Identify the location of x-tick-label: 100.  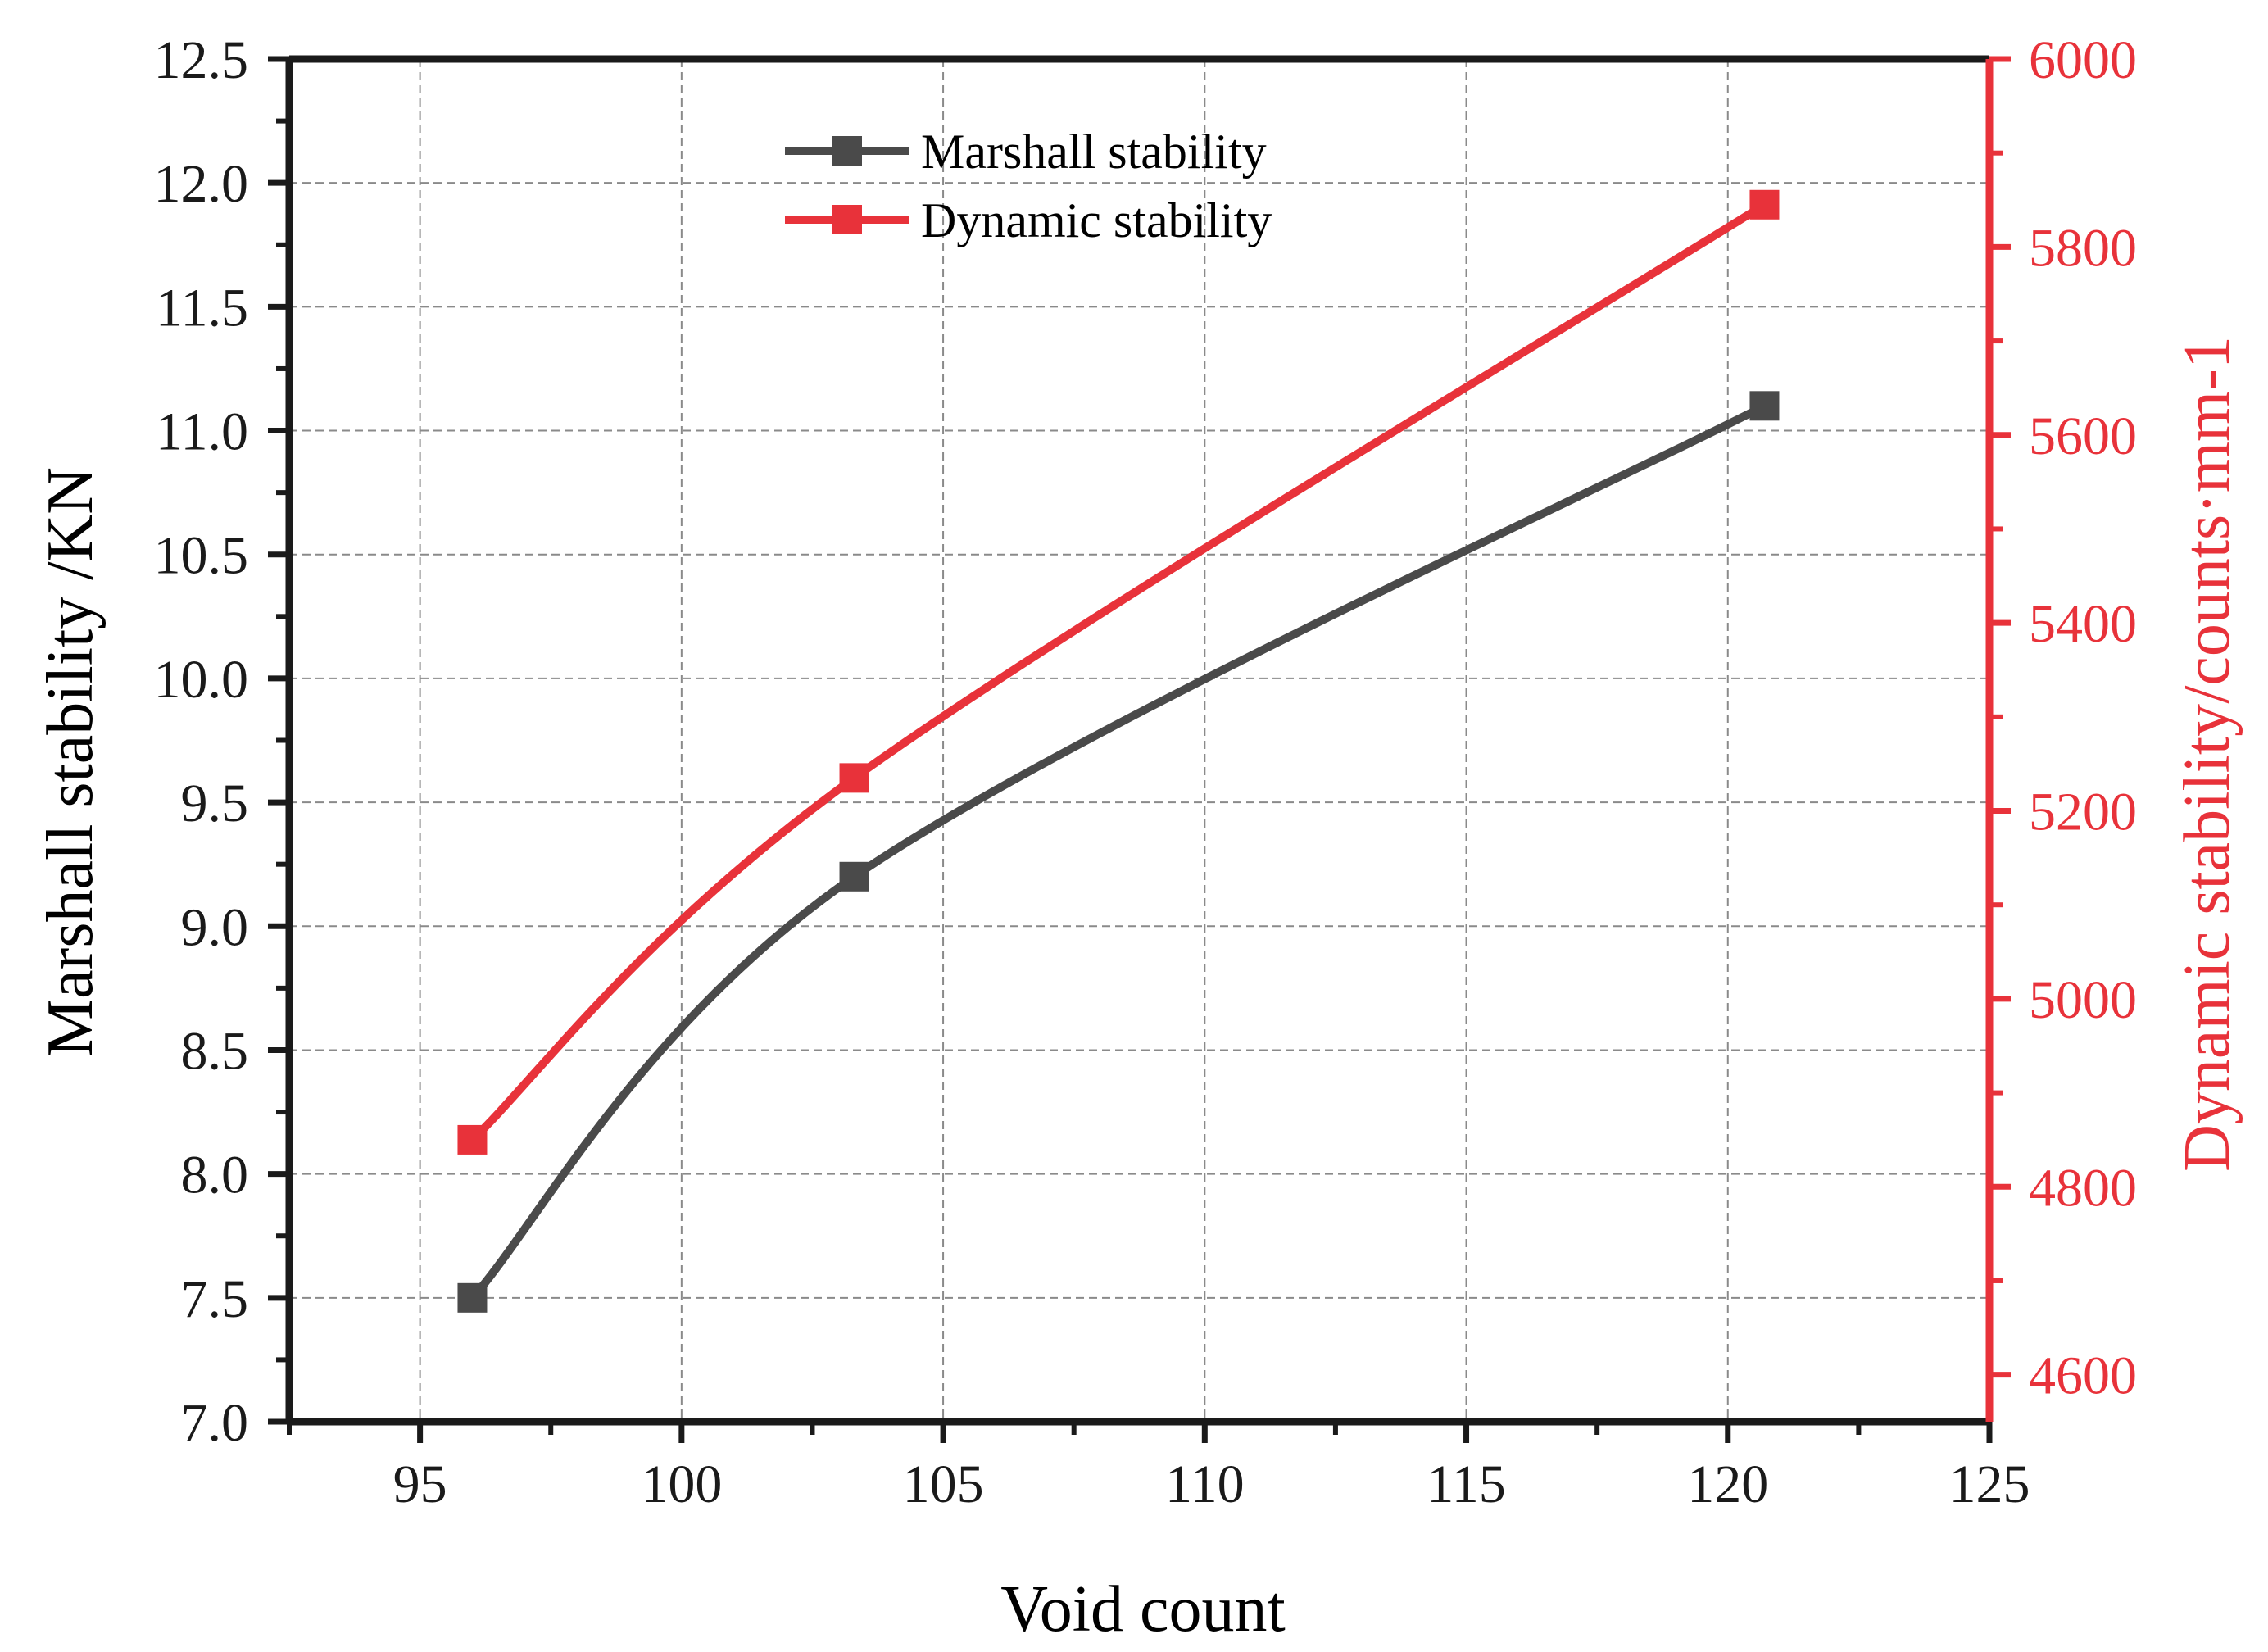
(681, 1484).